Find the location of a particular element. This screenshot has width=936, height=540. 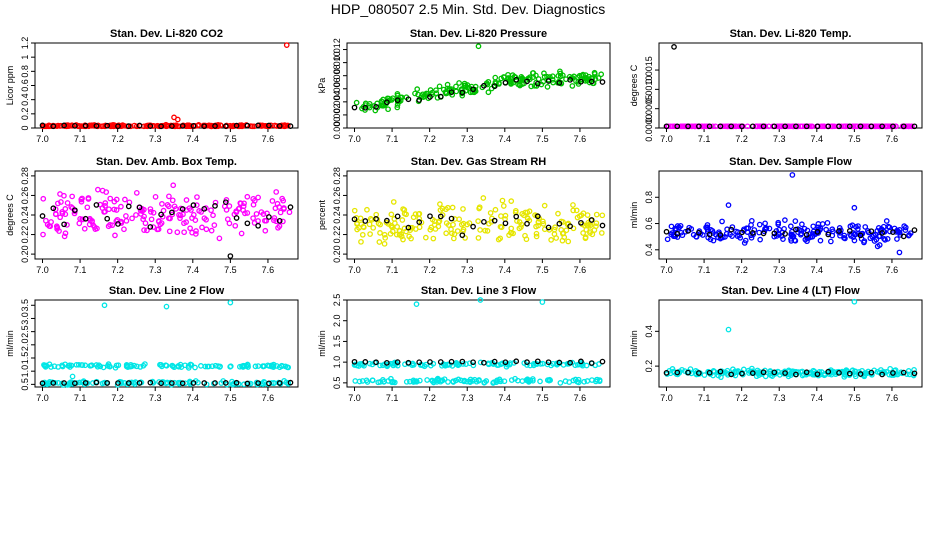

x-tick-label: 7.6 is located at coordinates (892, 270).